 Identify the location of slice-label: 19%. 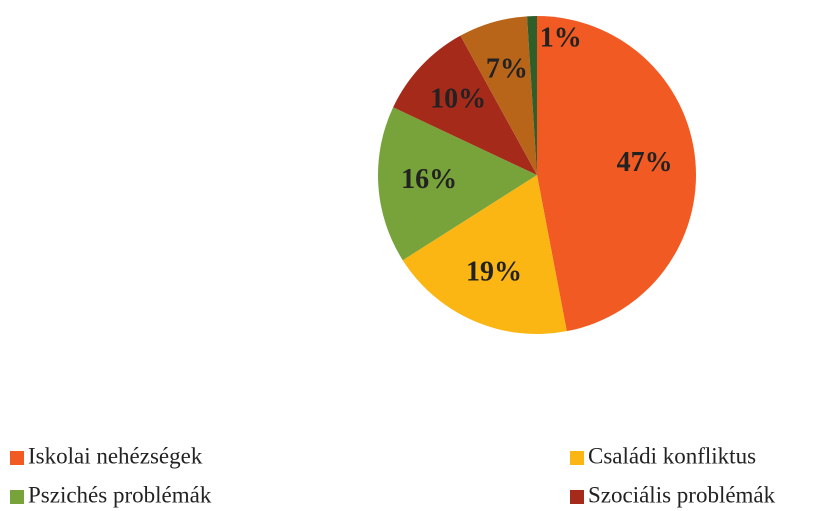
(494, 272).